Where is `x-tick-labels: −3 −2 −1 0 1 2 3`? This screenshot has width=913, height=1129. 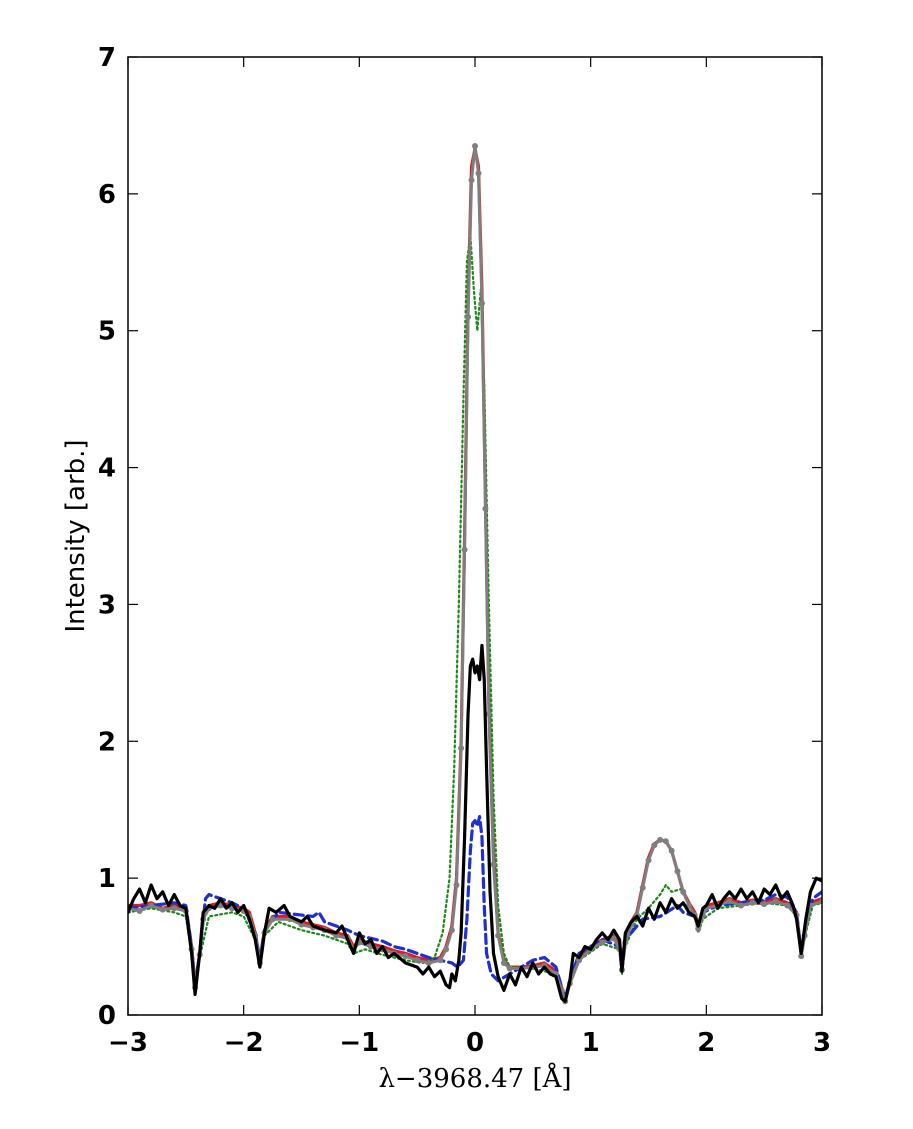
x-tick-labels: −3 −2 −1 0 1 2 3 is located at coordinates (469, 1043).